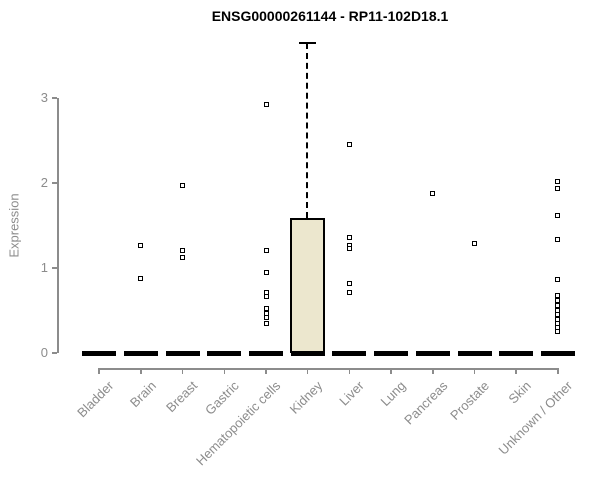 The width and height of the screenshot is (600, 500). Describe the element at coordinates (142, 394) in the screenshot. I see `x-category-label: Brain` at that location.